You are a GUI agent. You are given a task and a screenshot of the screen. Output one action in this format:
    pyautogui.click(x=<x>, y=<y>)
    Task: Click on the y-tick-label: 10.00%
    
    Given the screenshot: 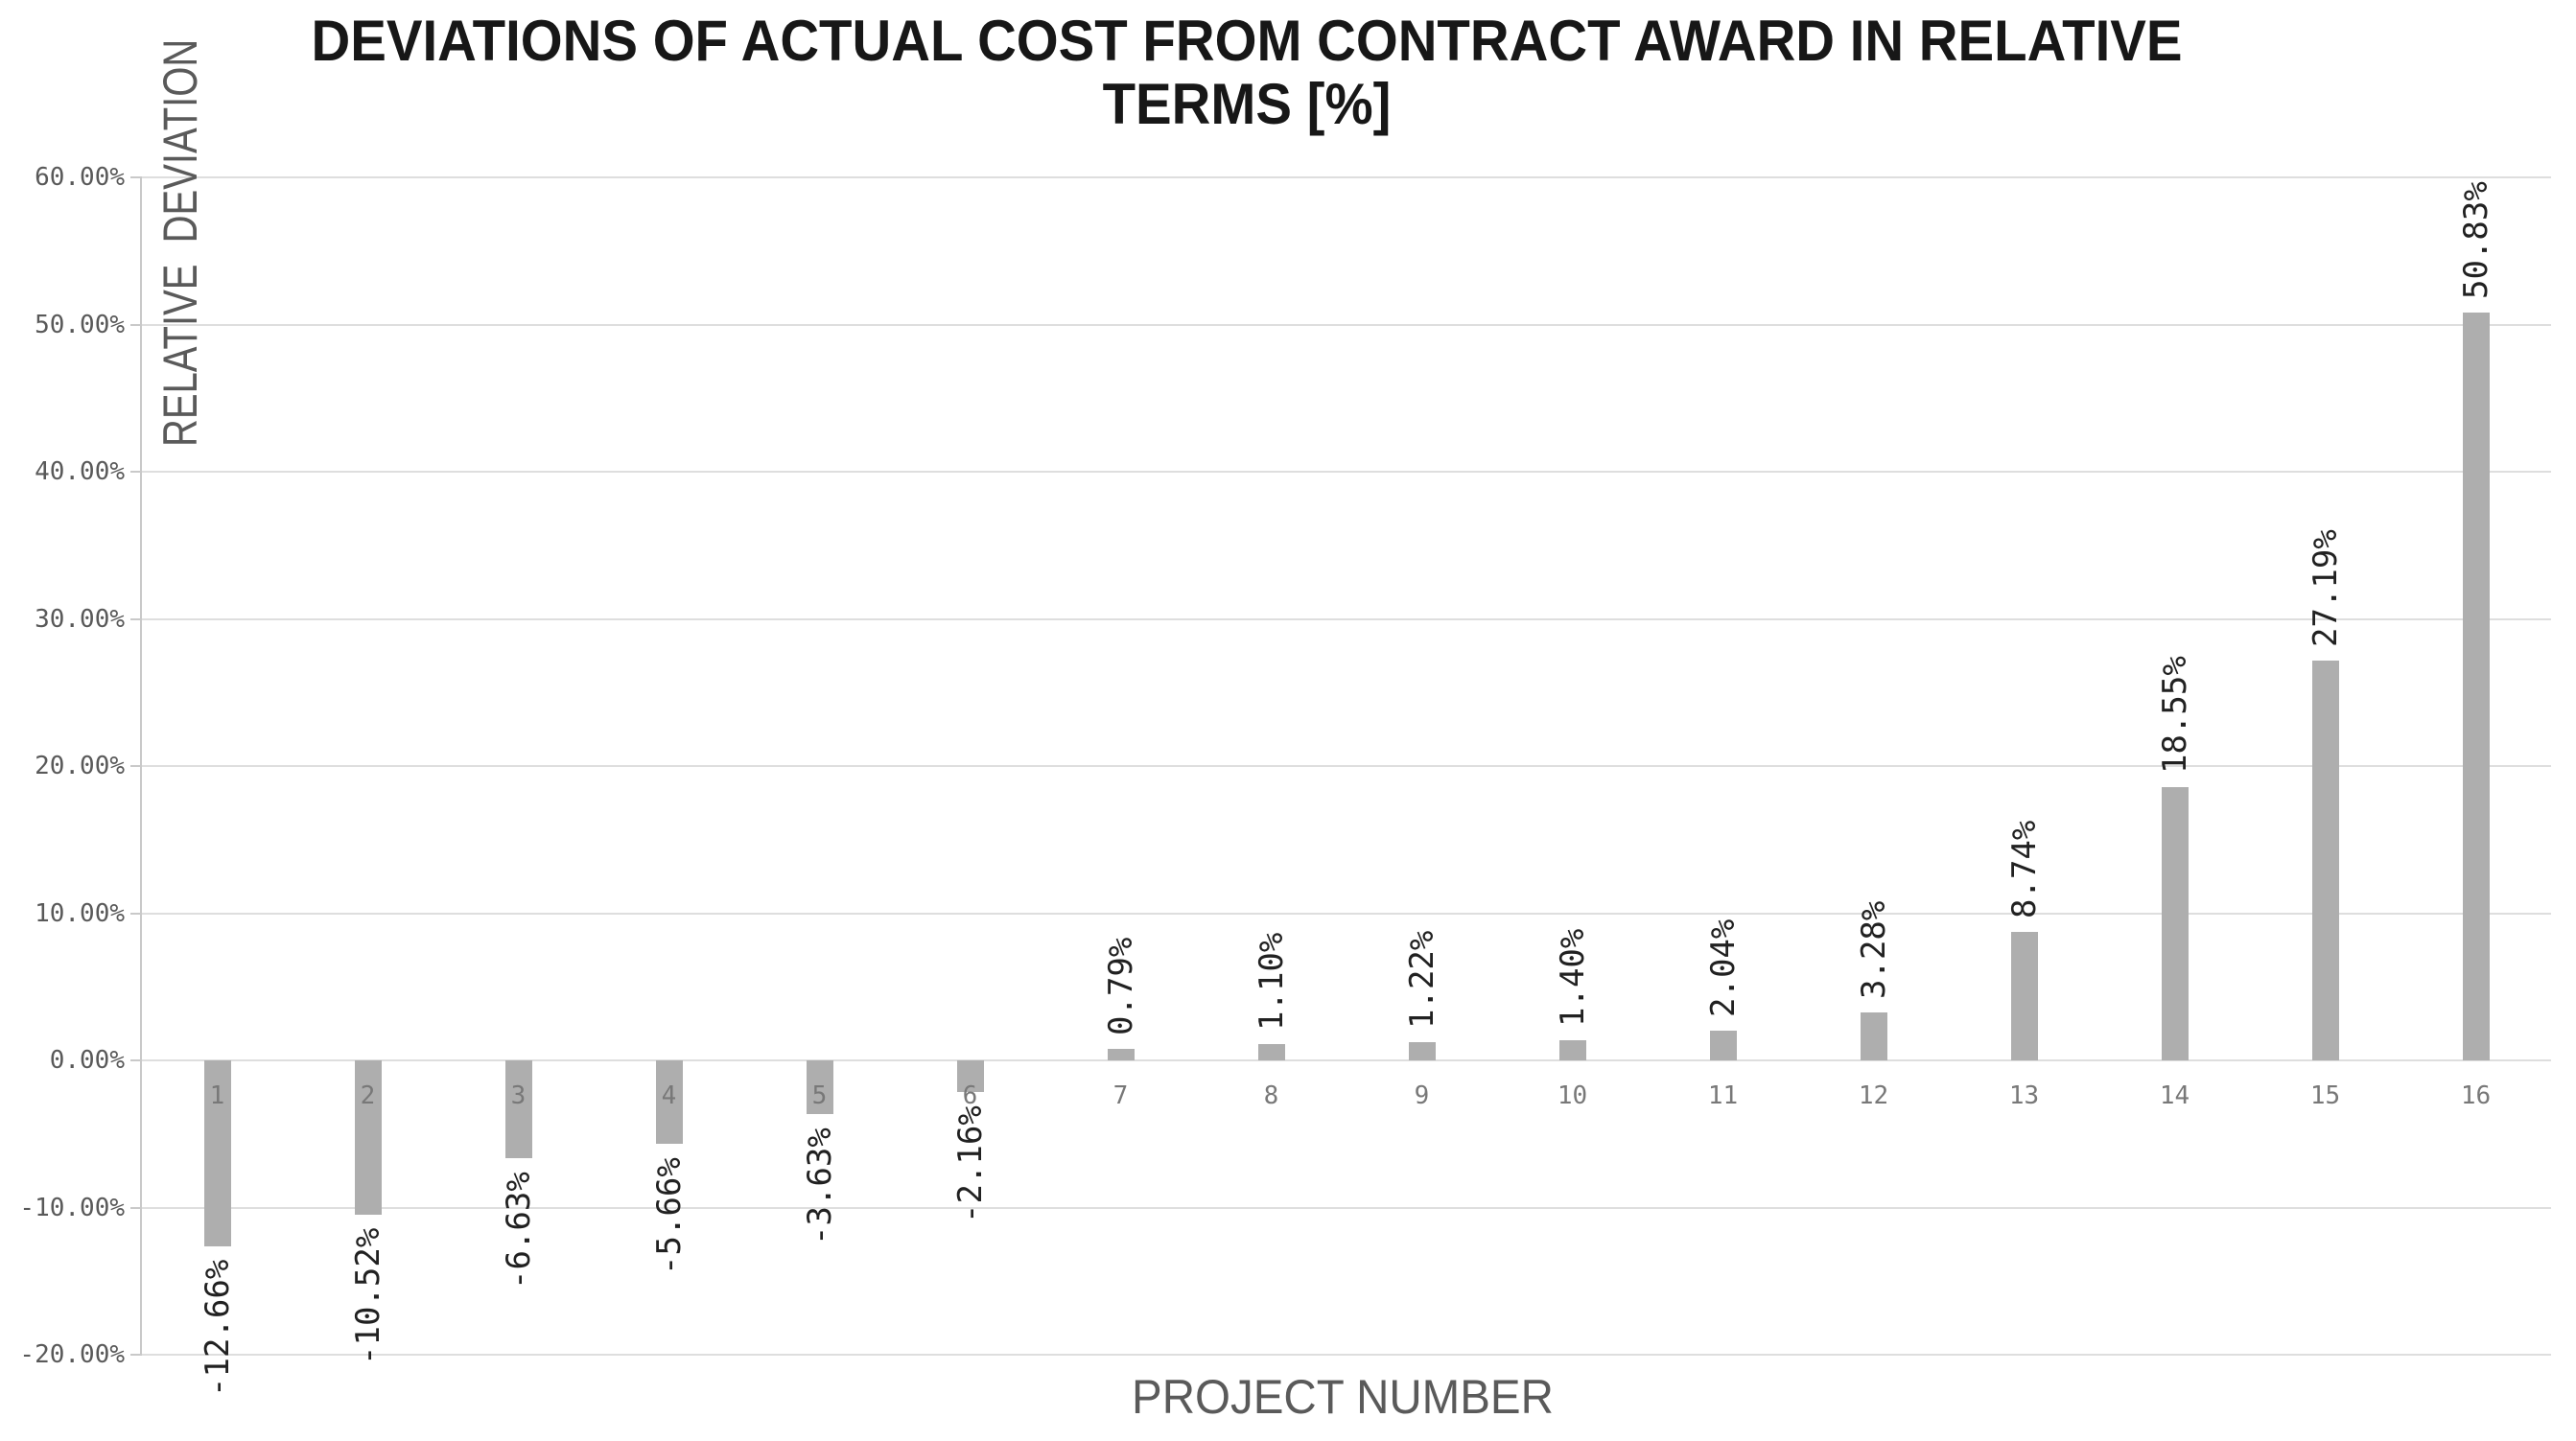 What is the action you would take?
    pyautogui.click(x=80, y=913)
    